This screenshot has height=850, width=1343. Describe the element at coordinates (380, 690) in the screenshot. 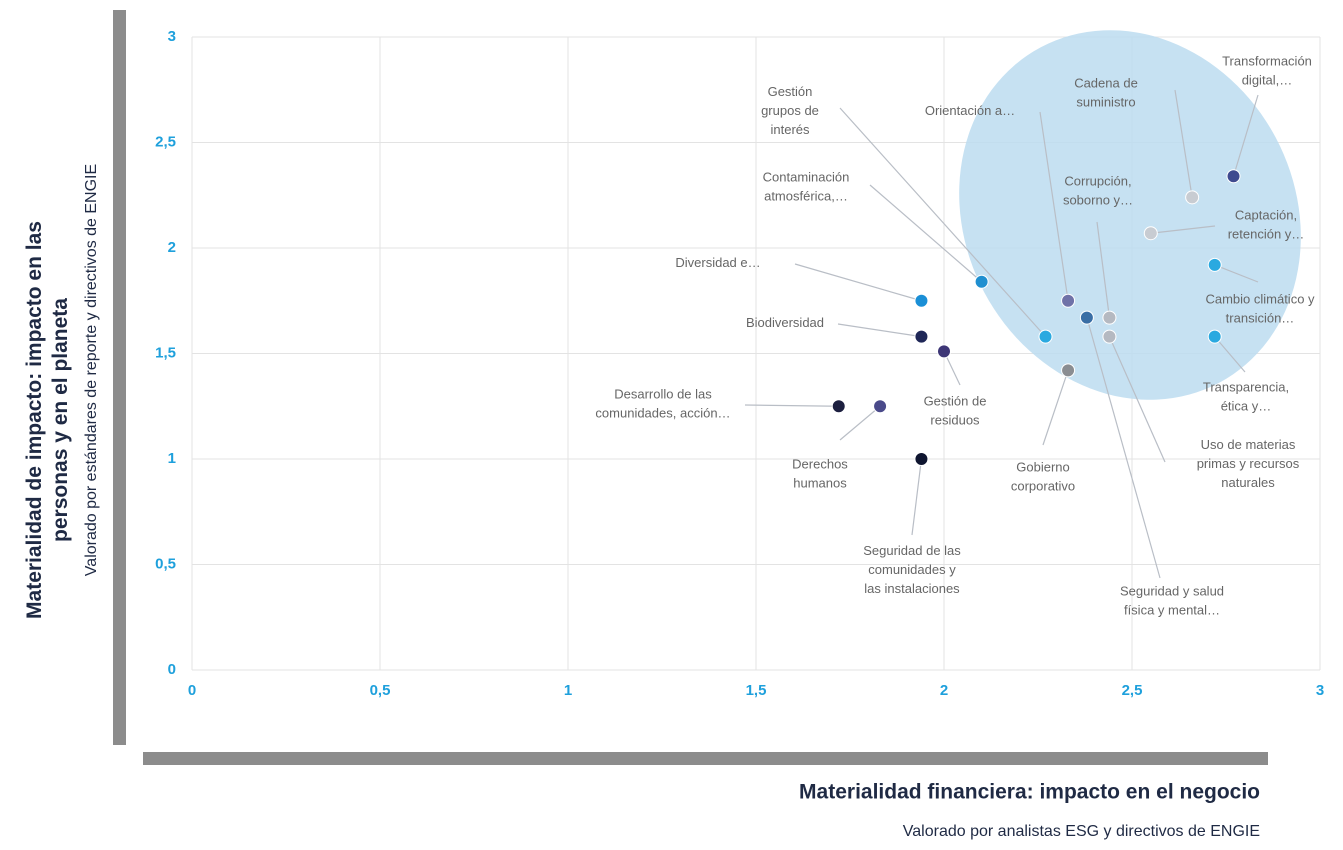

I see `x-tick-label: 0,5` at that location.